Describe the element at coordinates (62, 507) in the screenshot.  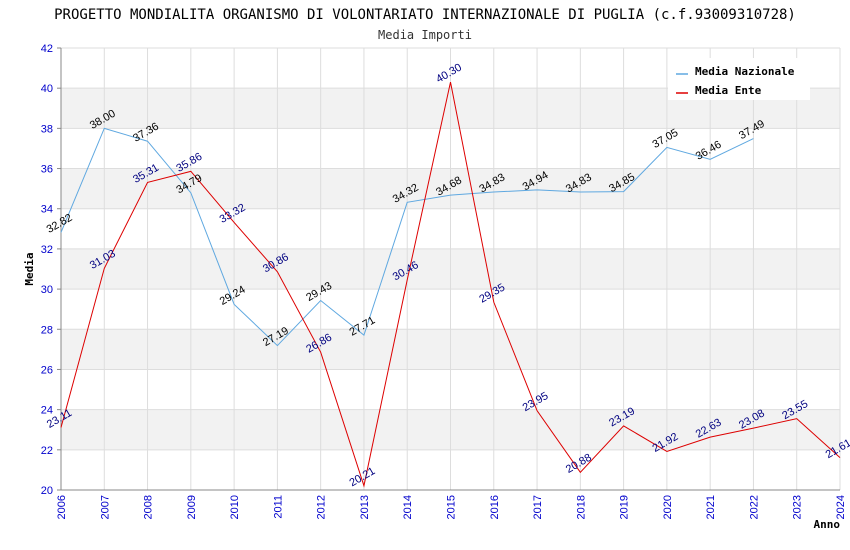
I see `x-tick-label: 2006` at that location.